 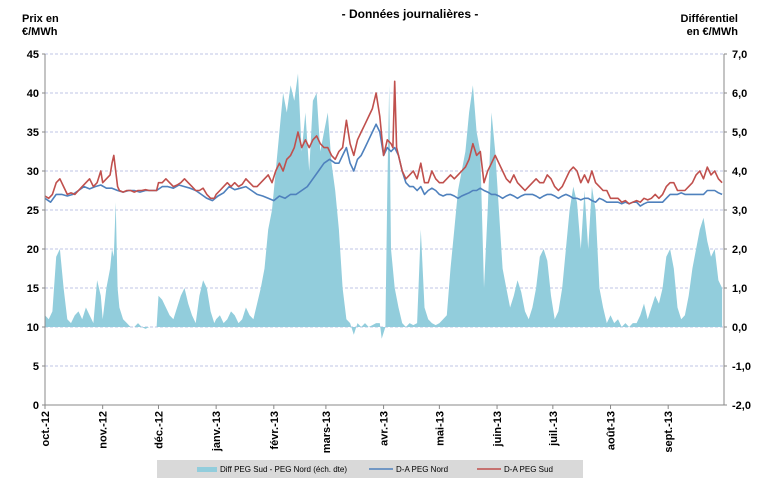 I want to click on right-axis-title-line2: en €/MWh, so click(x=713, y=32).